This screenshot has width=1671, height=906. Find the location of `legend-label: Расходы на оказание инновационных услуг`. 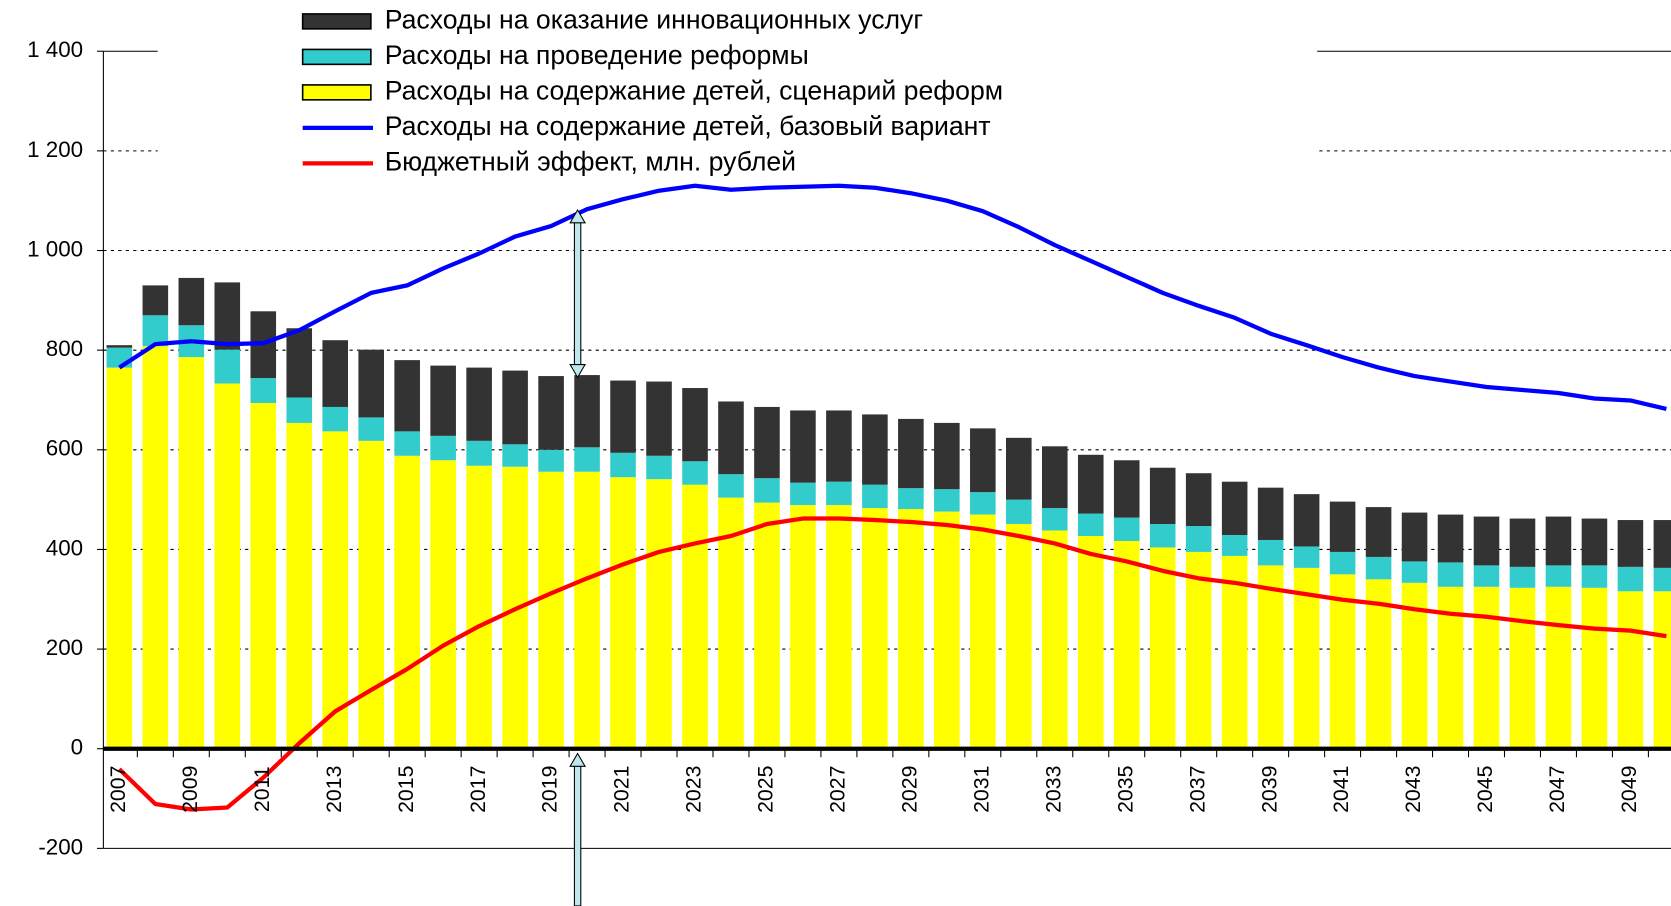

legend-label: Расходы на оказание инновационных услуг is located at coordinates (654, 19).